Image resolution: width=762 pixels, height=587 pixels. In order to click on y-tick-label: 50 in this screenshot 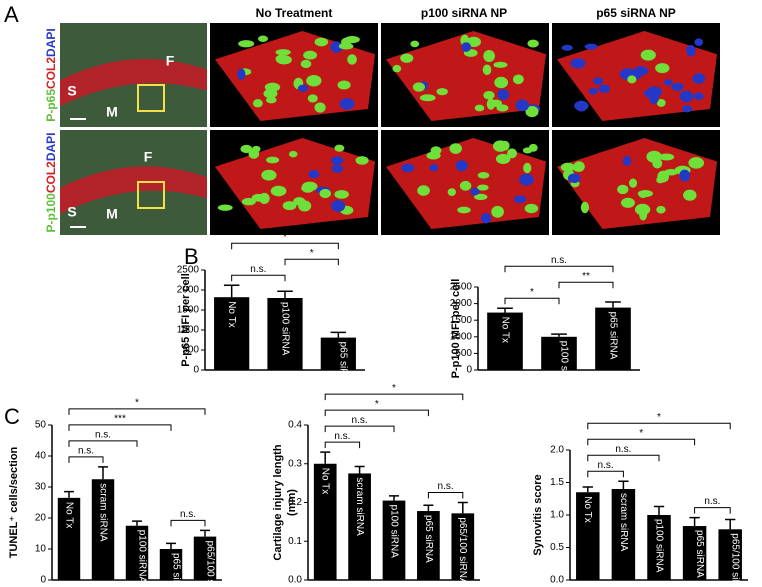, I will do `click(41, 425)`.